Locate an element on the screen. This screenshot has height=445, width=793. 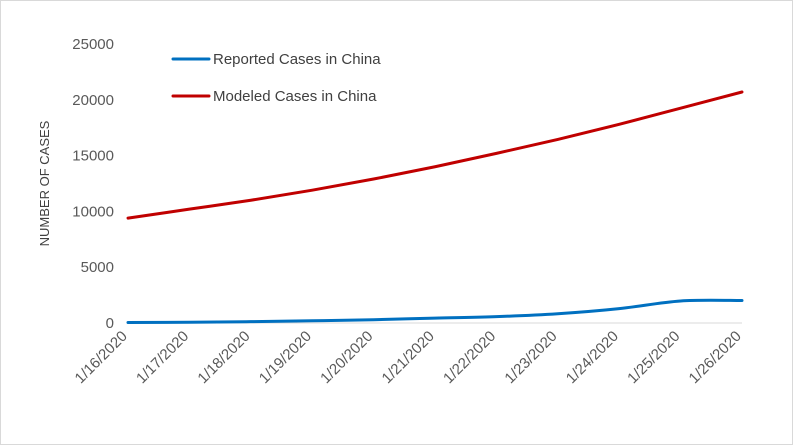
y-tick-label: 25000 is located at coordinates (93, 44).